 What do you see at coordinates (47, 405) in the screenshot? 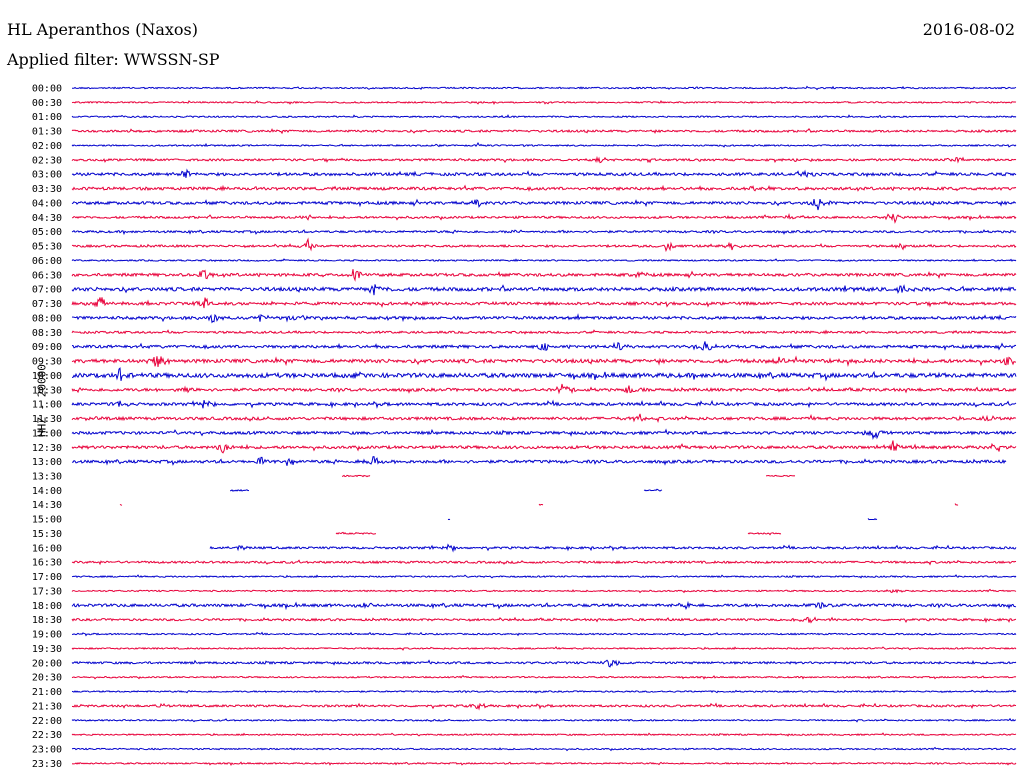
I see `row-label: 11:00` at bounding box center [47, 405].